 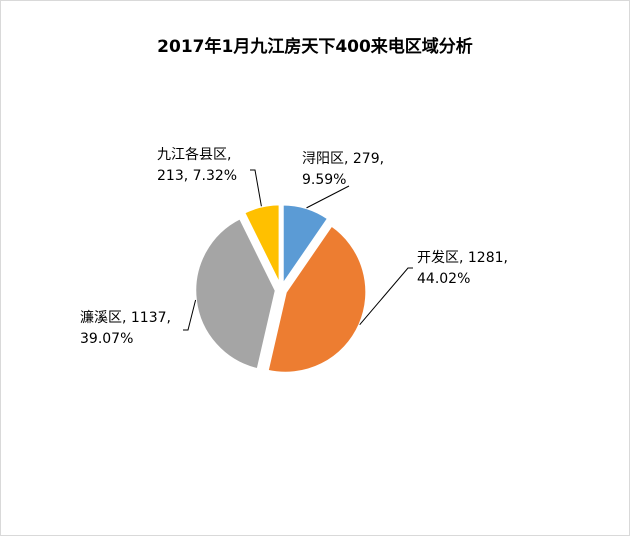 I want to click on label-xian-line1: 九江各县区,, so click(x=194, y=155).